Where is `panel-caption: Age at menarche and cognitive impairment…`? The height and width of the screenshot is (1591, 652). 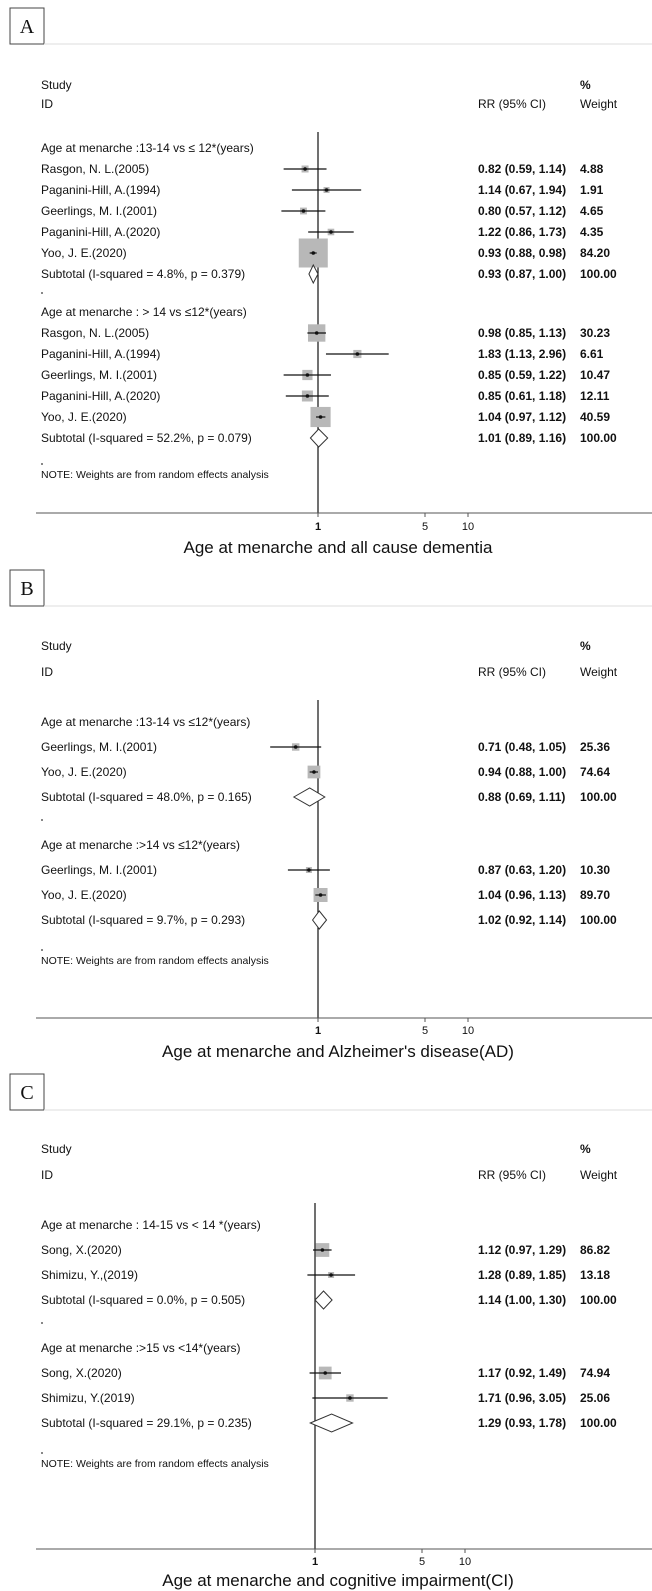 panel-caption: Age at menarche and cognitive impairment… is located at coordinates (338, 1580).